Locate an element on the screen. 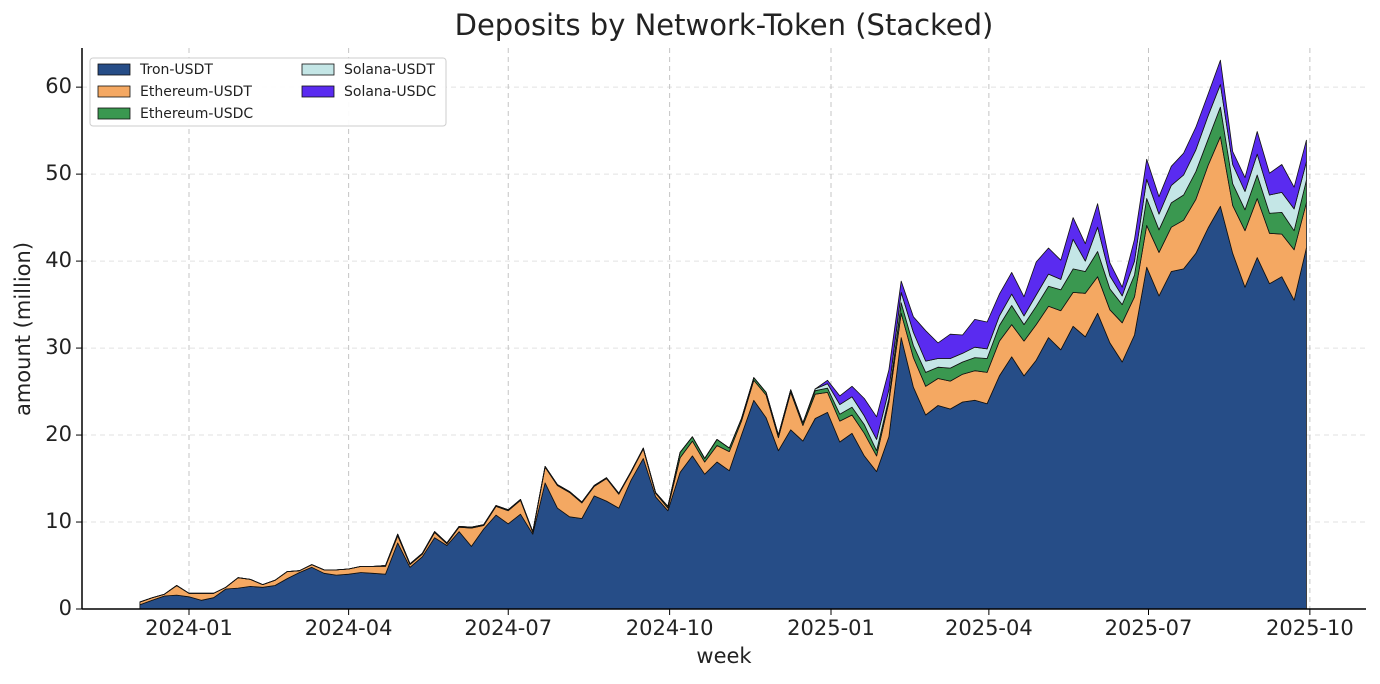 This screenshot has width=1380, height=684. legend-label: Solana-USDT is located at coordinates (389, 70).